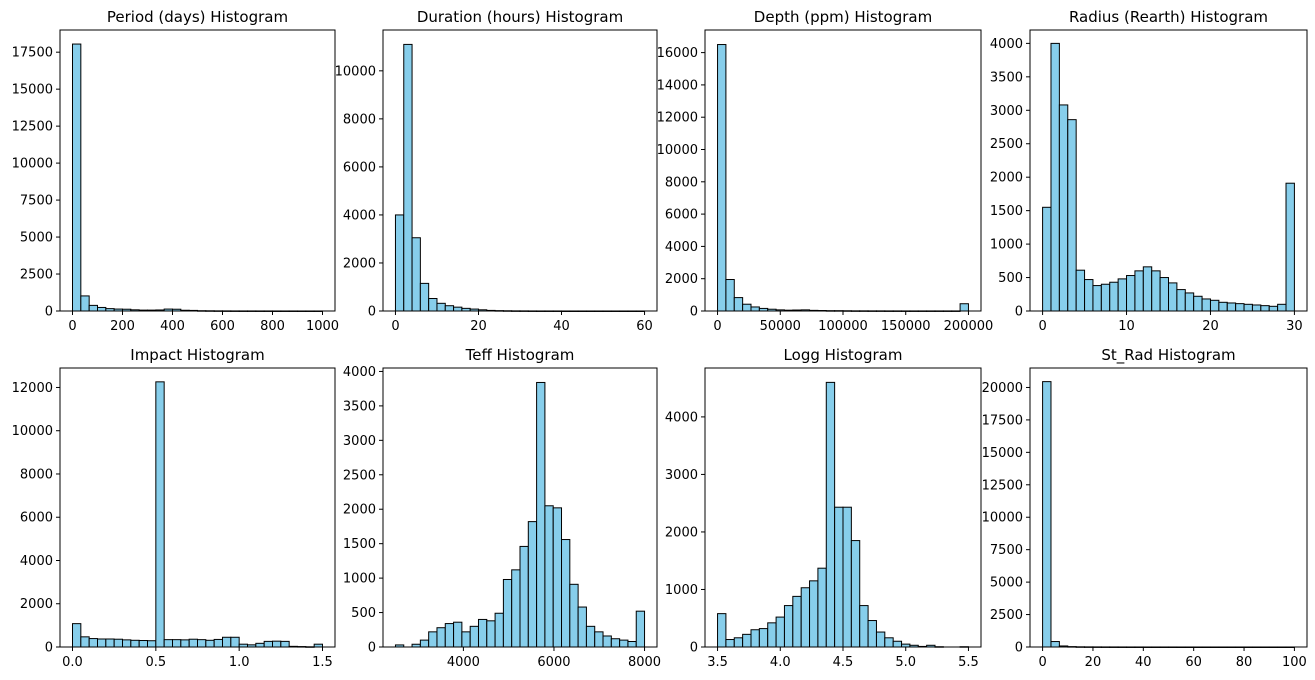 This screenshot has height=680, width=1315. I want to click on x-tick-label: 3.5, so click(717, 662).